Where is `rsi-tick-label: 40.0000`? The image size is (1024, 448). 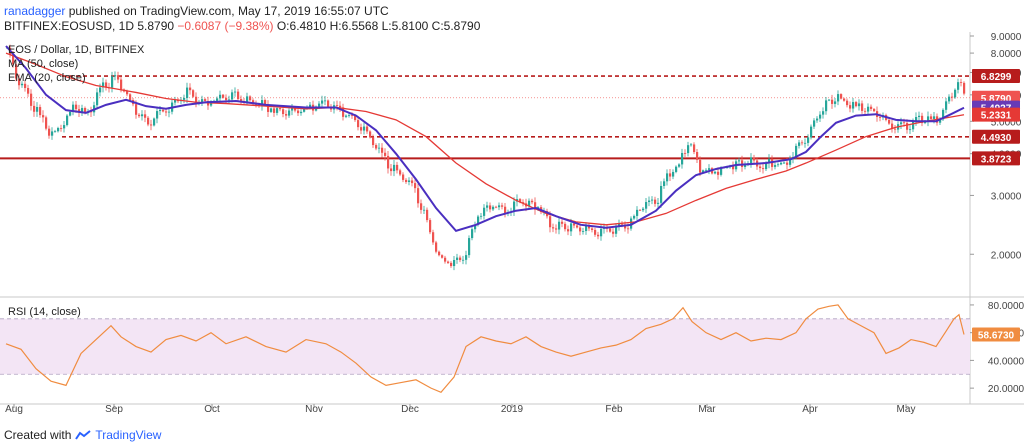 rsi-tick-label: 40.0000 is located at coordinates (1006, 361).